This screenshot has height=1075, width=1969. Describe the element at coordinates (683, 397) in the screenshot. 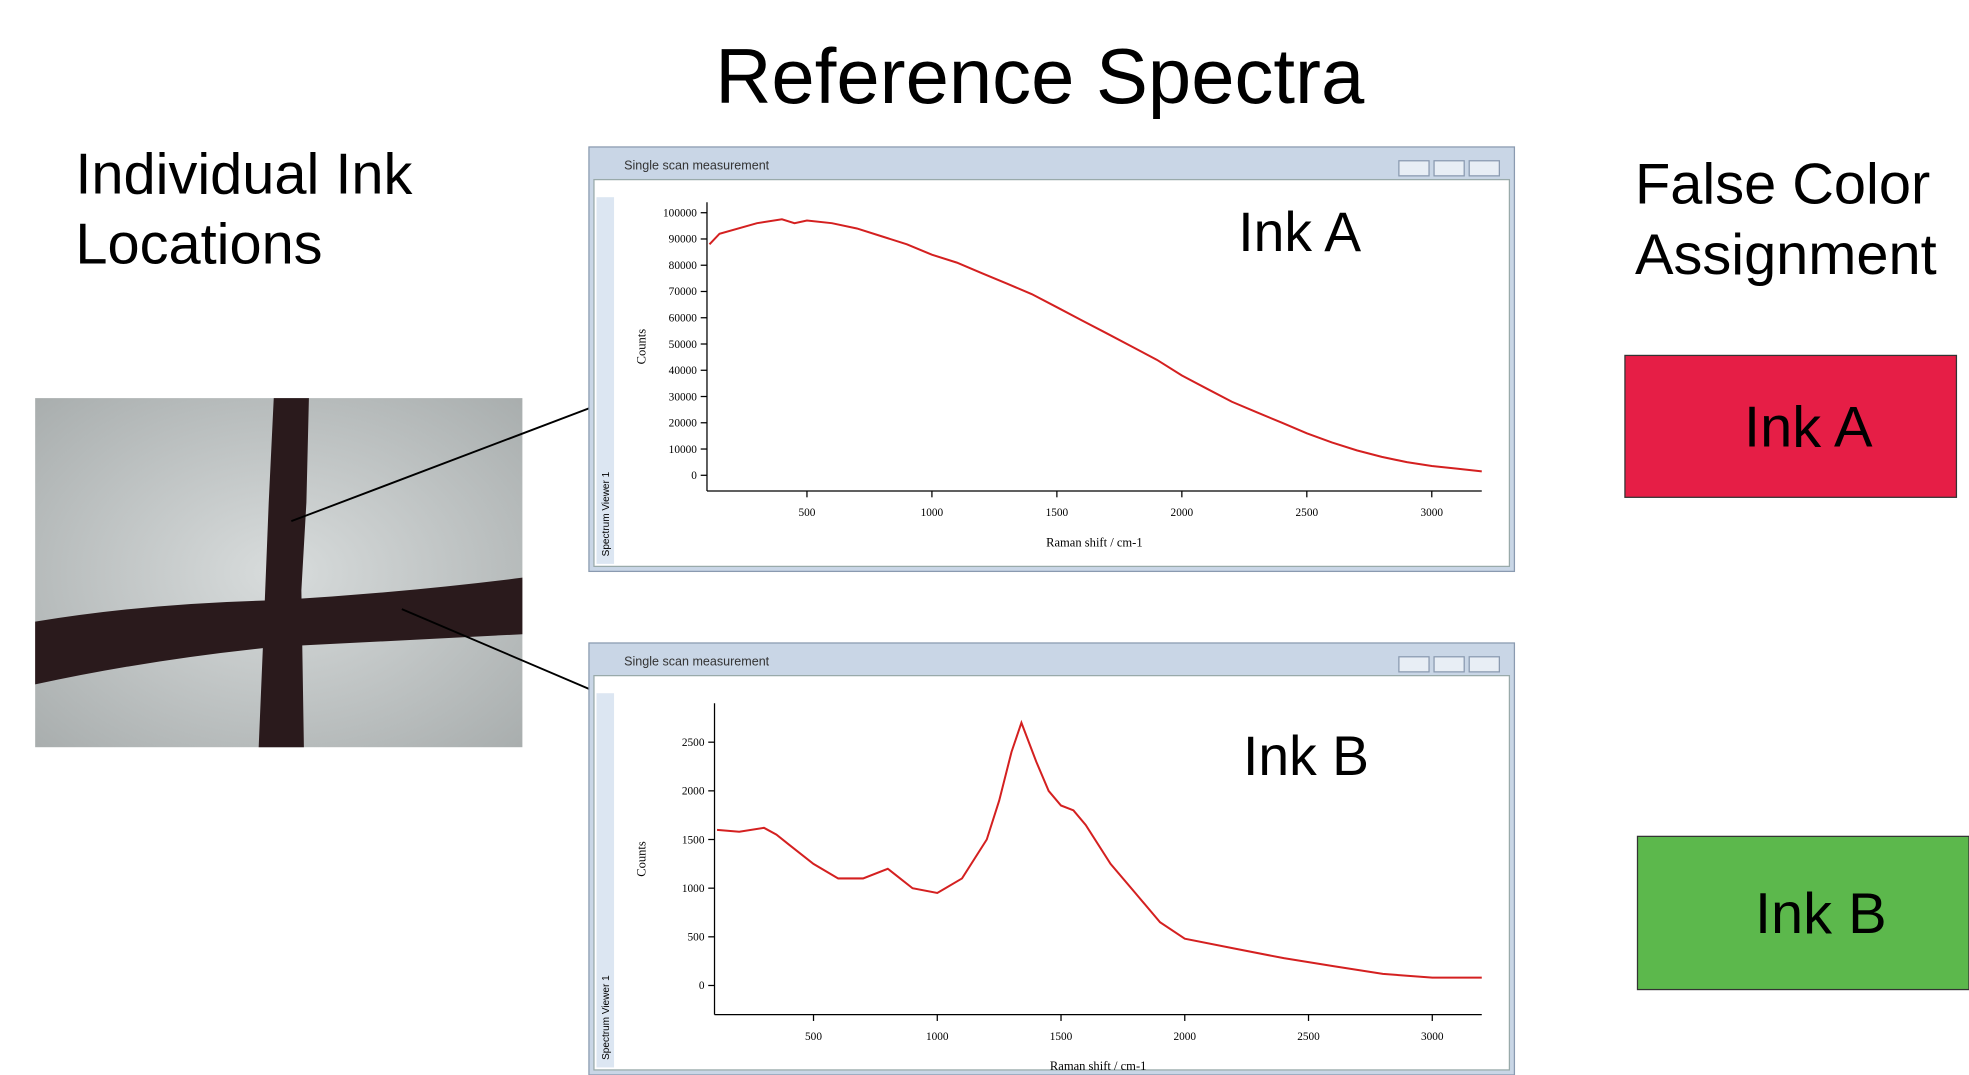

I see `y-tick-label: 30000` at that location.